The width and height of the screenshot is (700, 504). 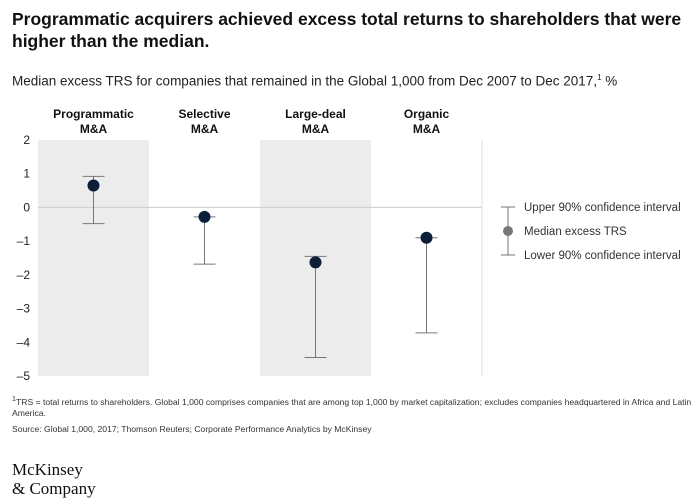 I want to click on footnote-mark: 1, so click(x=14, y=399).